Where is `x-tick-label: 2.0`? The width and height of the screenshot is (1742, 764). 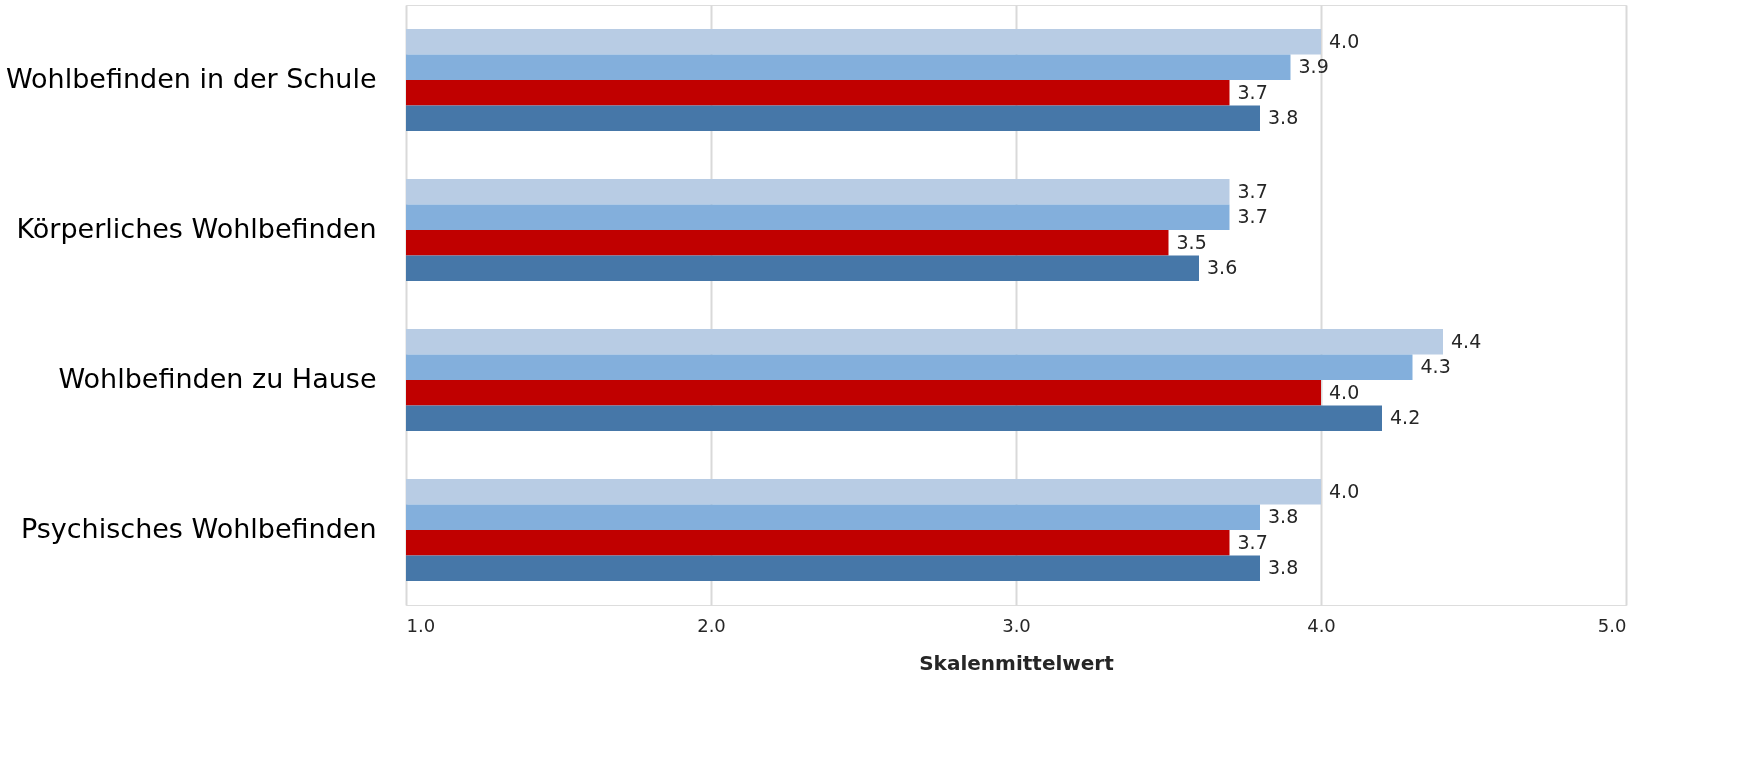 x-tick-label: 2.0 is located at coordinates (711, 625).